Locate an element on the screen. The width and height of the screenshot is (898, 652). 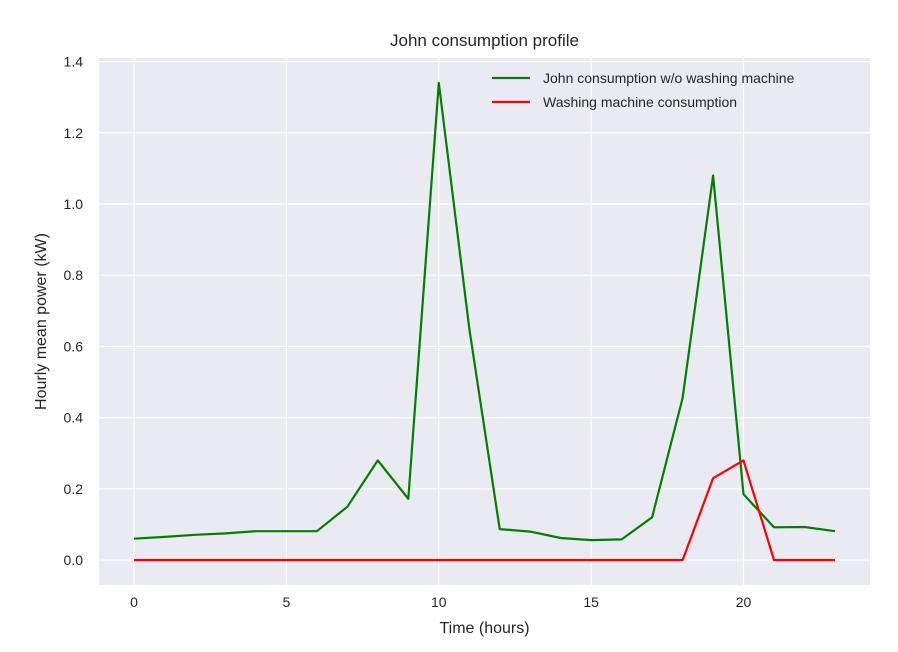
x-tick-label: 10 is located at coordinates (439, 602).